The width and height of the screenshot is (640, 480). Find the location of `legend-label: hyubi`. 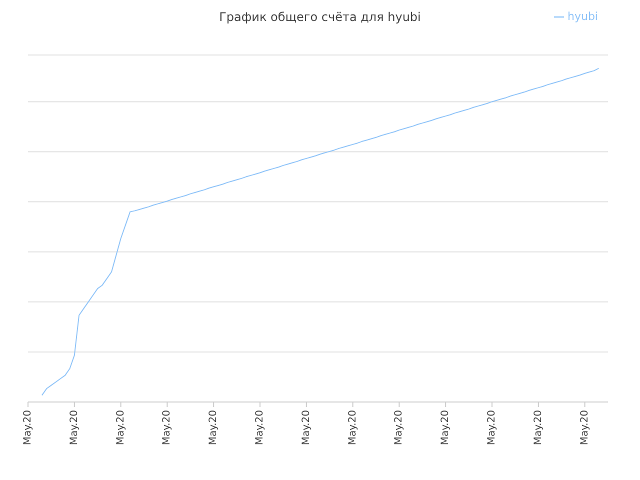

legend-label: hyubi is located at coordinates (583, 16).